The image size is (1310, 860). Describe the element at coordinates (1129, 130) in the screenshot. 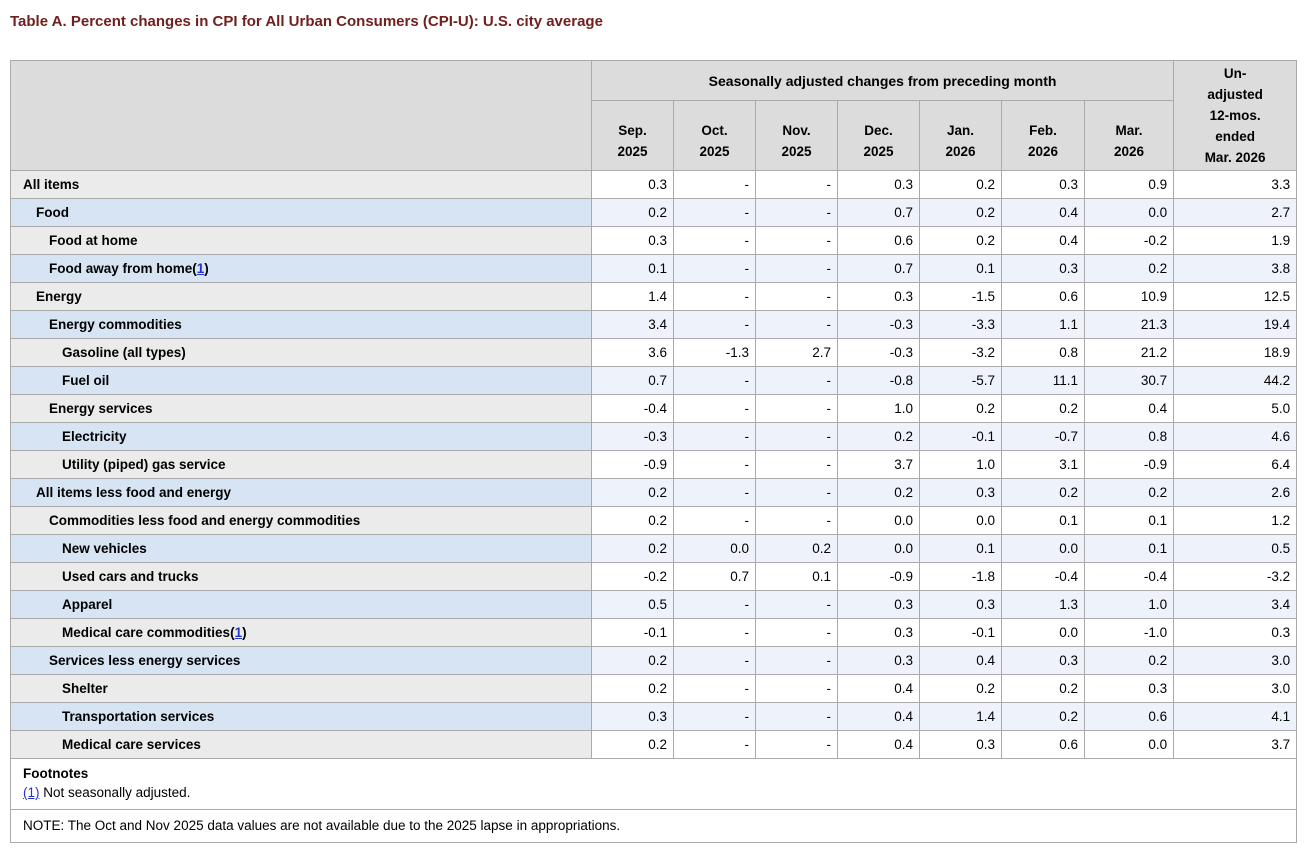

I see `month-label: Mar.` at that location.